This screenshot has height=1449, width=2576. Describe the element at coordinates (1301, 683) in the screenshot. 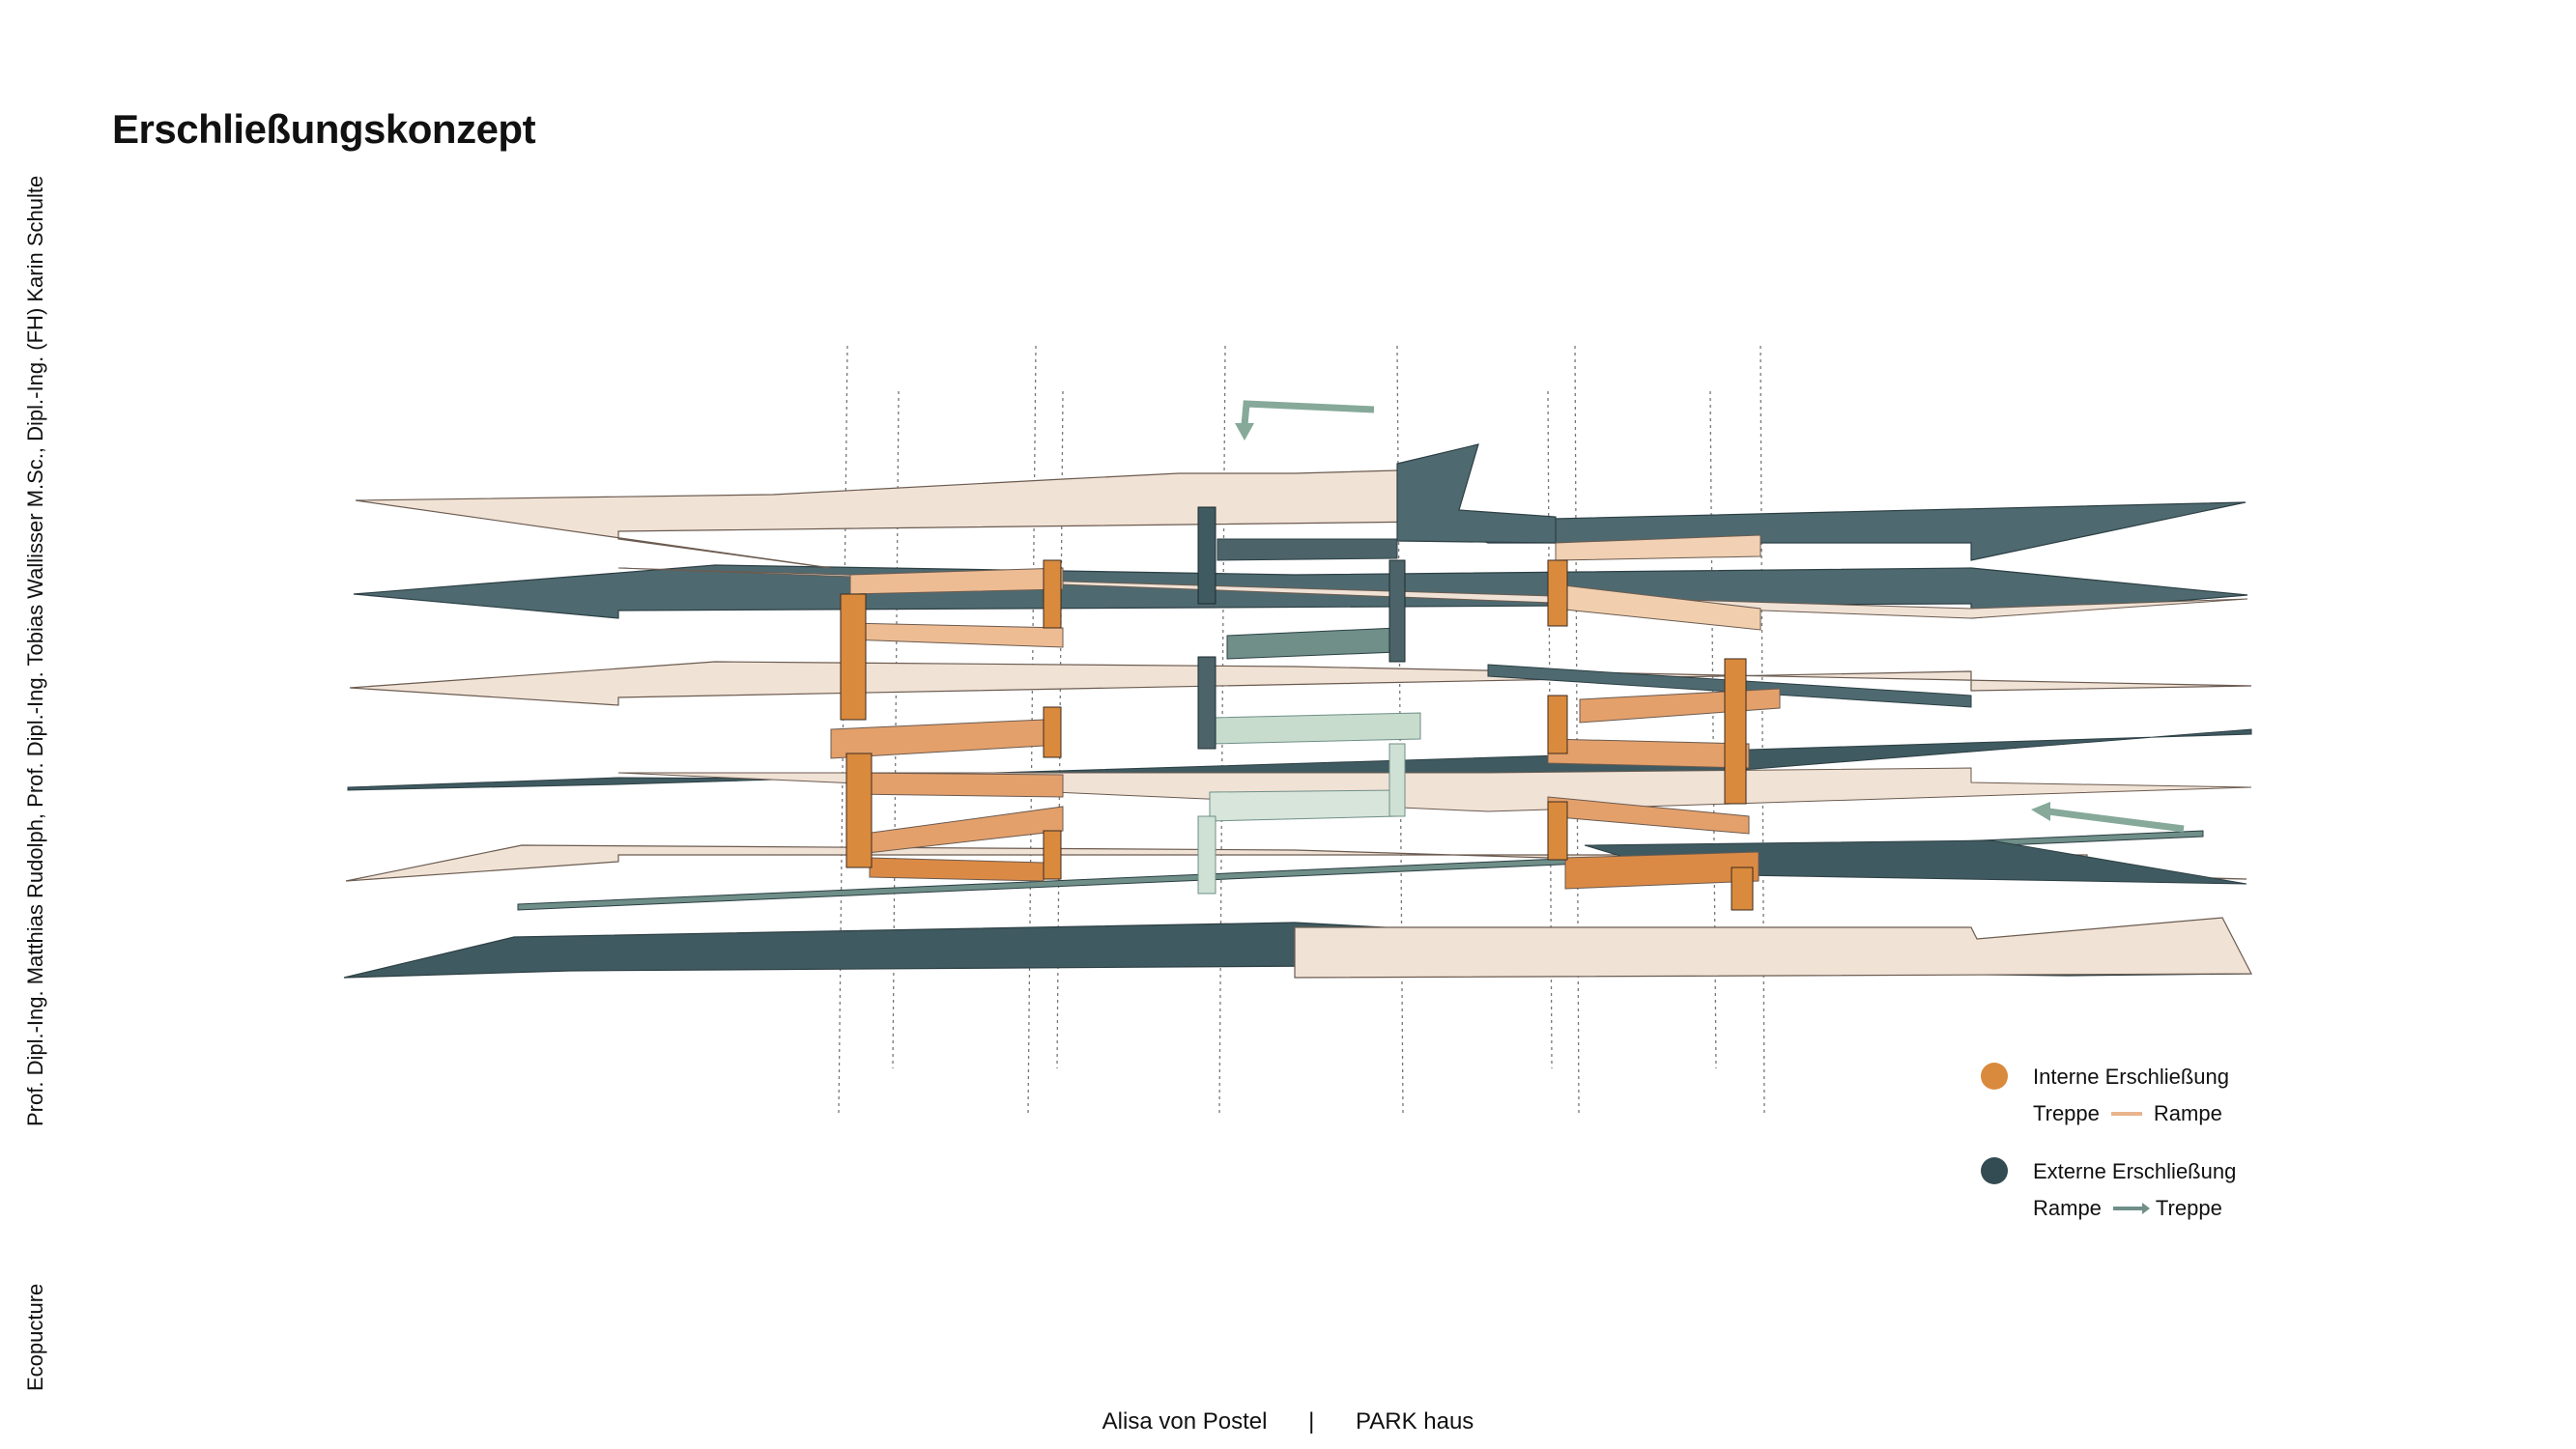

I see `slab-level-3-light` at that location.